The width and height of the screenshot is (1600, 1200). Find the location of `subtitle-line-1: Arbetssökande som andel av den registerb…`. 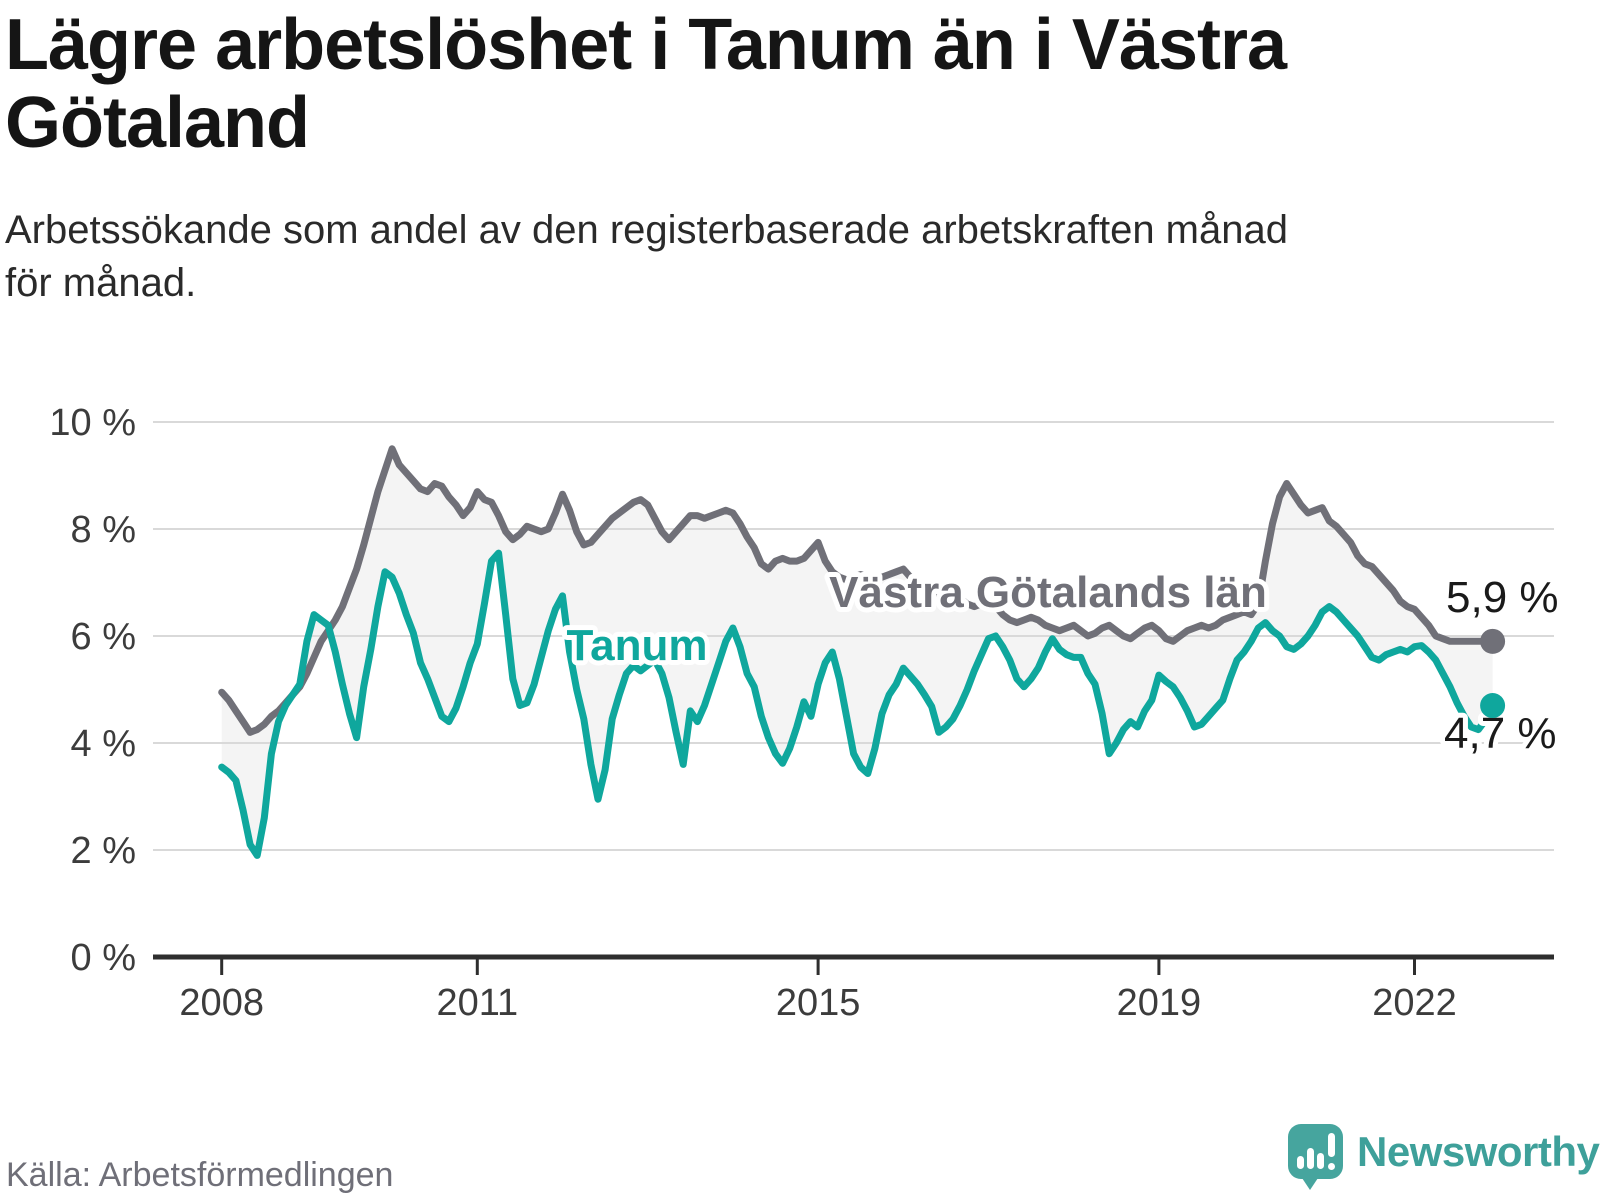

subtitle-line-1: Arbetssökande som andel av den registerb… is located at coordinates (646, 230).